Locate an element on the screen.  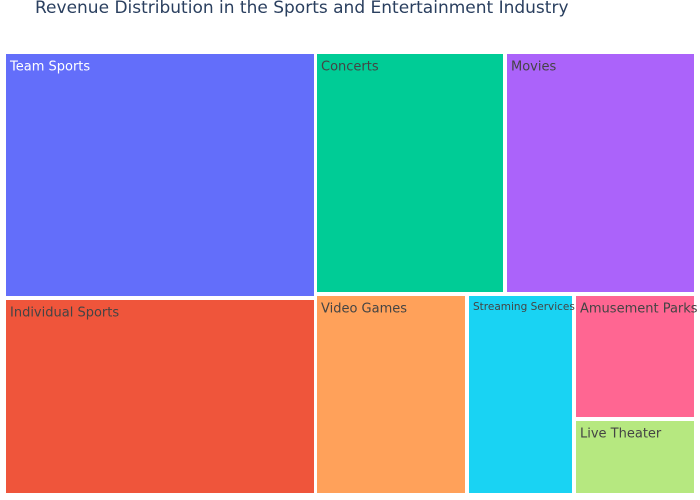
tile-amusement-parks: Amusement Parks is located at coordinates (637, 356).